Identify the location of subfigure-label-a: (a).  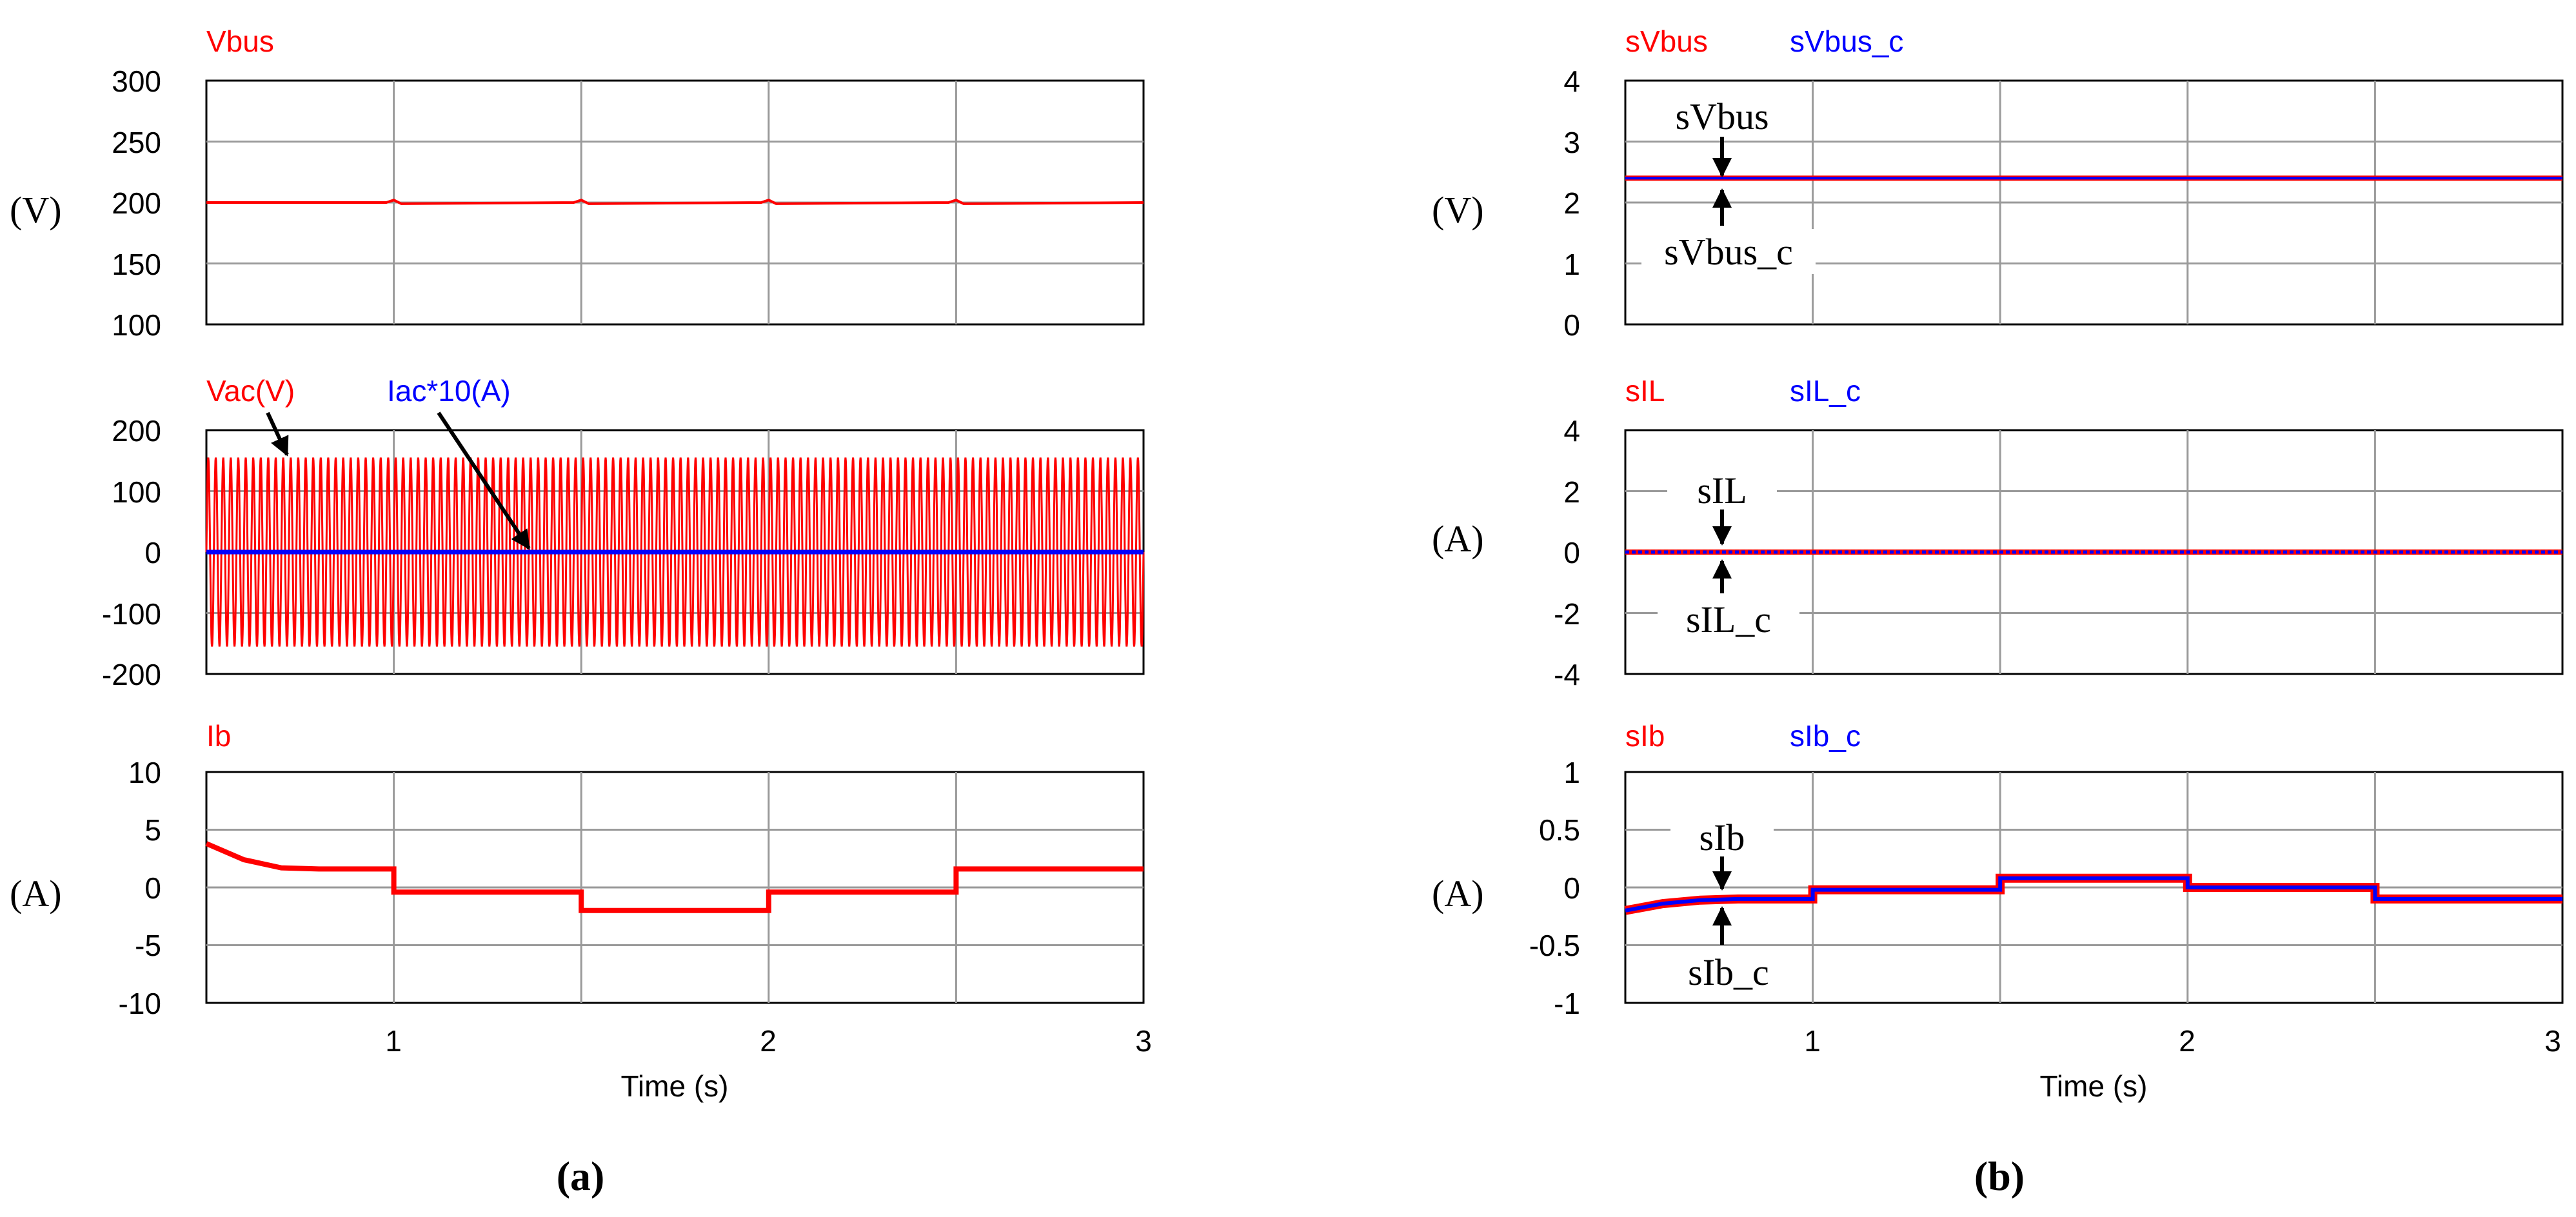
(581, 1176).